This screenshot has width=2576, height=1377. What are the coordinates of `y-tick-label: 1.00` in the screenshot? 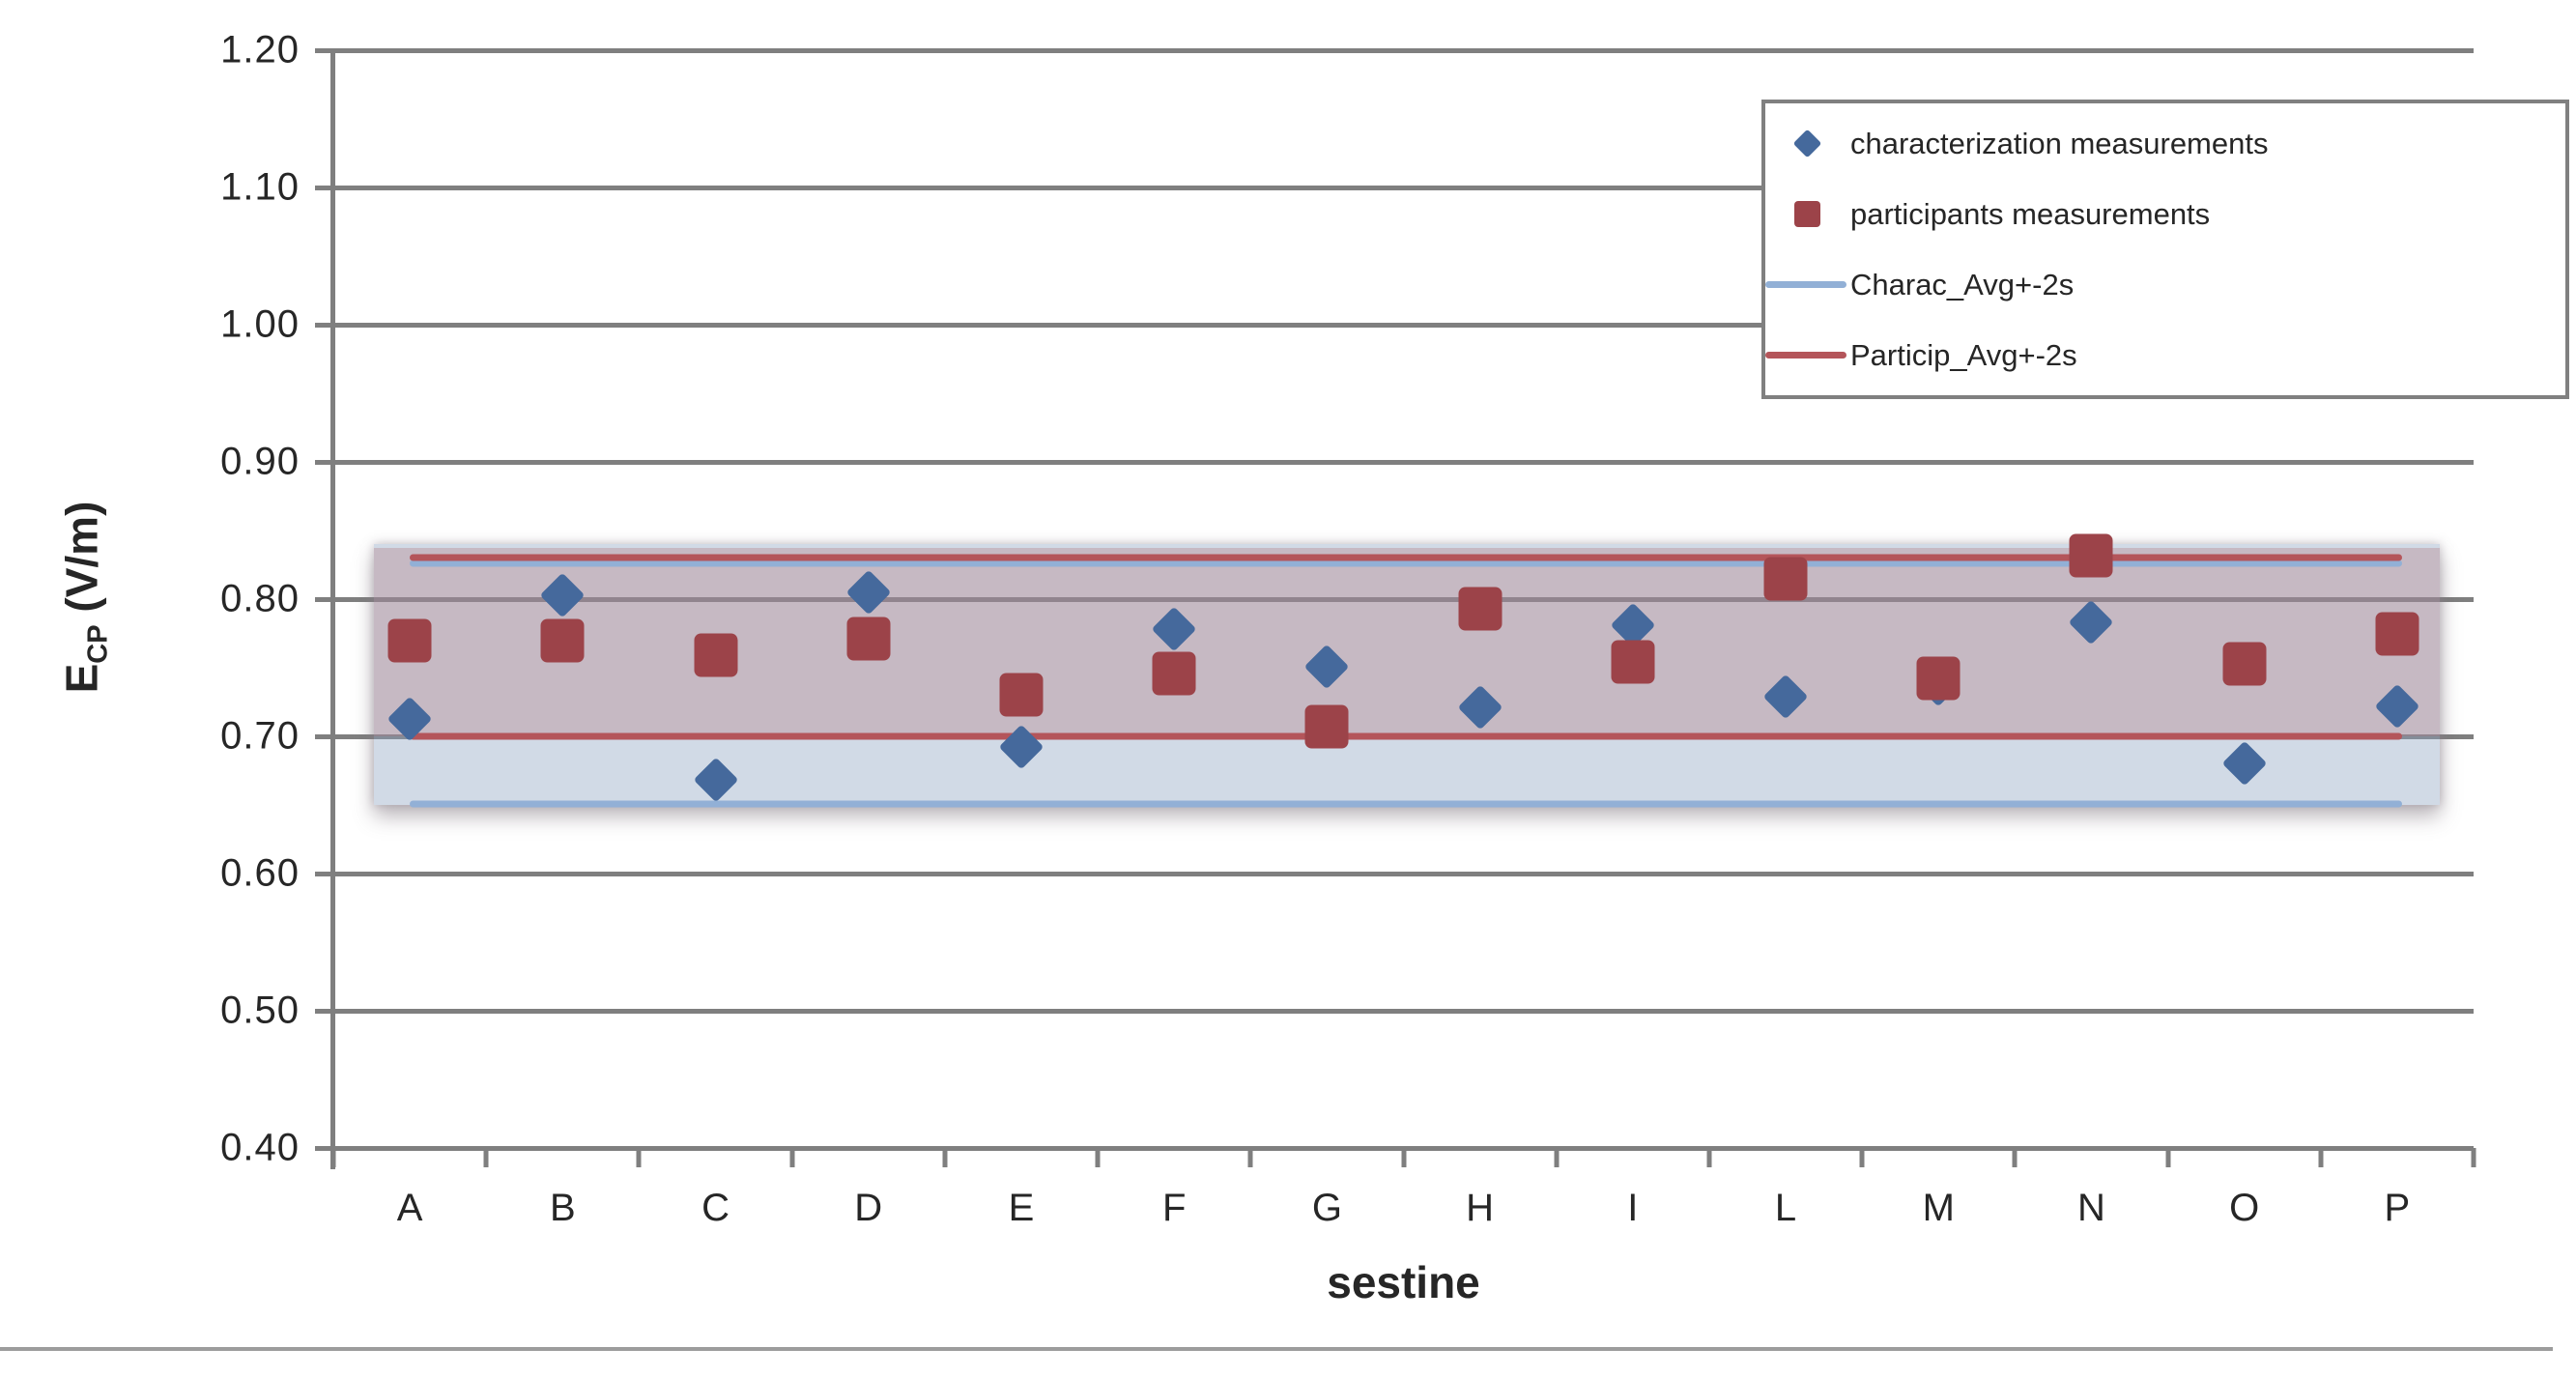 It's located at (260, 324).